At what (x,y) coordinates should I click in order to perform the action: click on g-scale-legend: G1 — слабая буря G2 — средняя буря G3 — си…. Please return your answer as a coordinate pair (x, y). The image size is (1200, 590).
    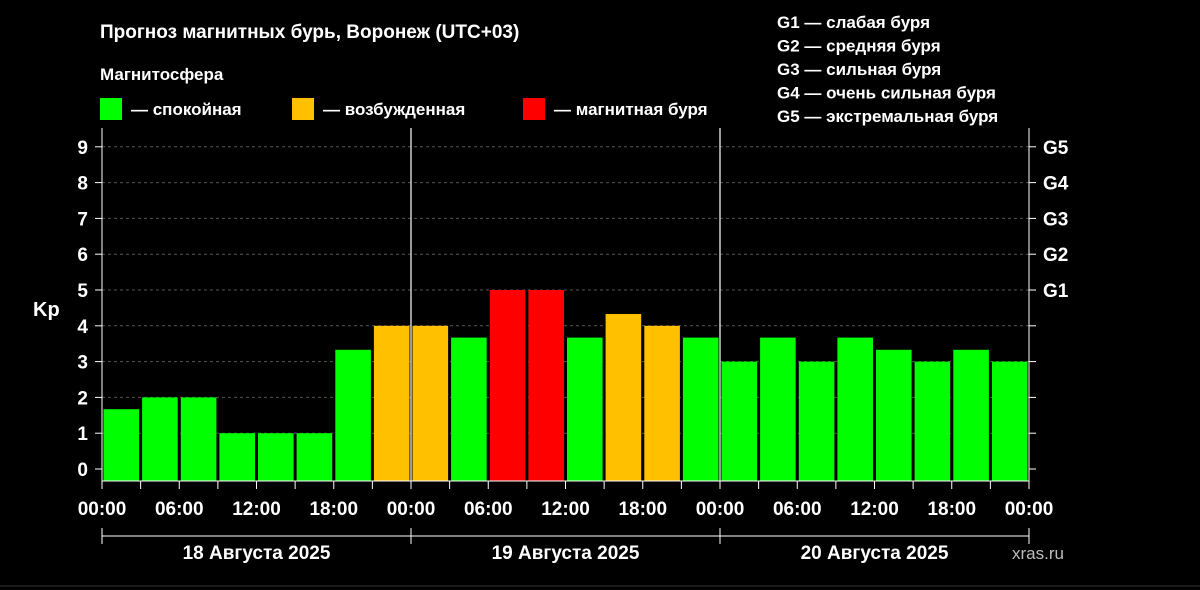
    Looking at the image, I should click on (887, 69).